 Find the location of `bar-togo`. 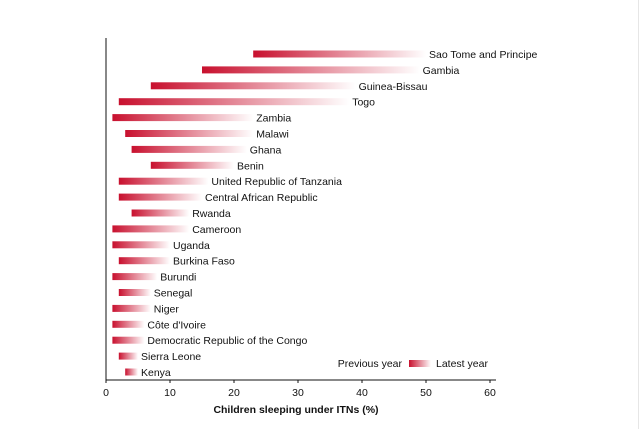

bar-togo is located at coordinates (234, 102).